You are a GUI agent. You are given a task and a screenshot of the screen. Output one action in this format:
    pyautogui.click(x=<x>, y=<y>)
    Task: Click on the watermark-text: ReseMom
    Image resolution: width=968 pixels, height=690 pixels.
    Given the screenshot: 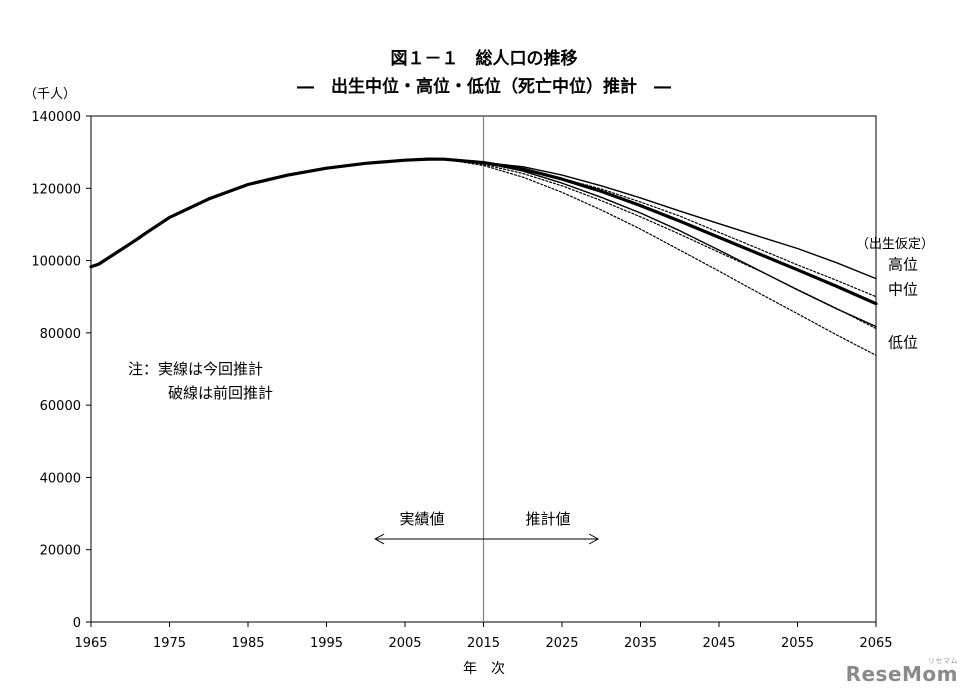 What is the action you would take?
    pyautogui.click(x=901, y=674)
    